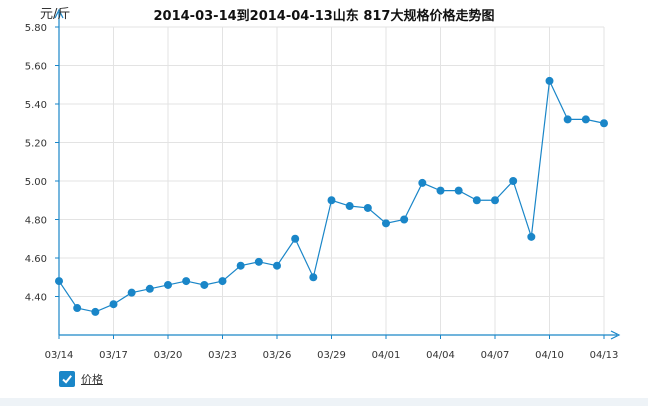 Image resolution: width=648 pixels, height=406 pixels. I want to click on y-tick-label: 5.80, so click(36, 28).